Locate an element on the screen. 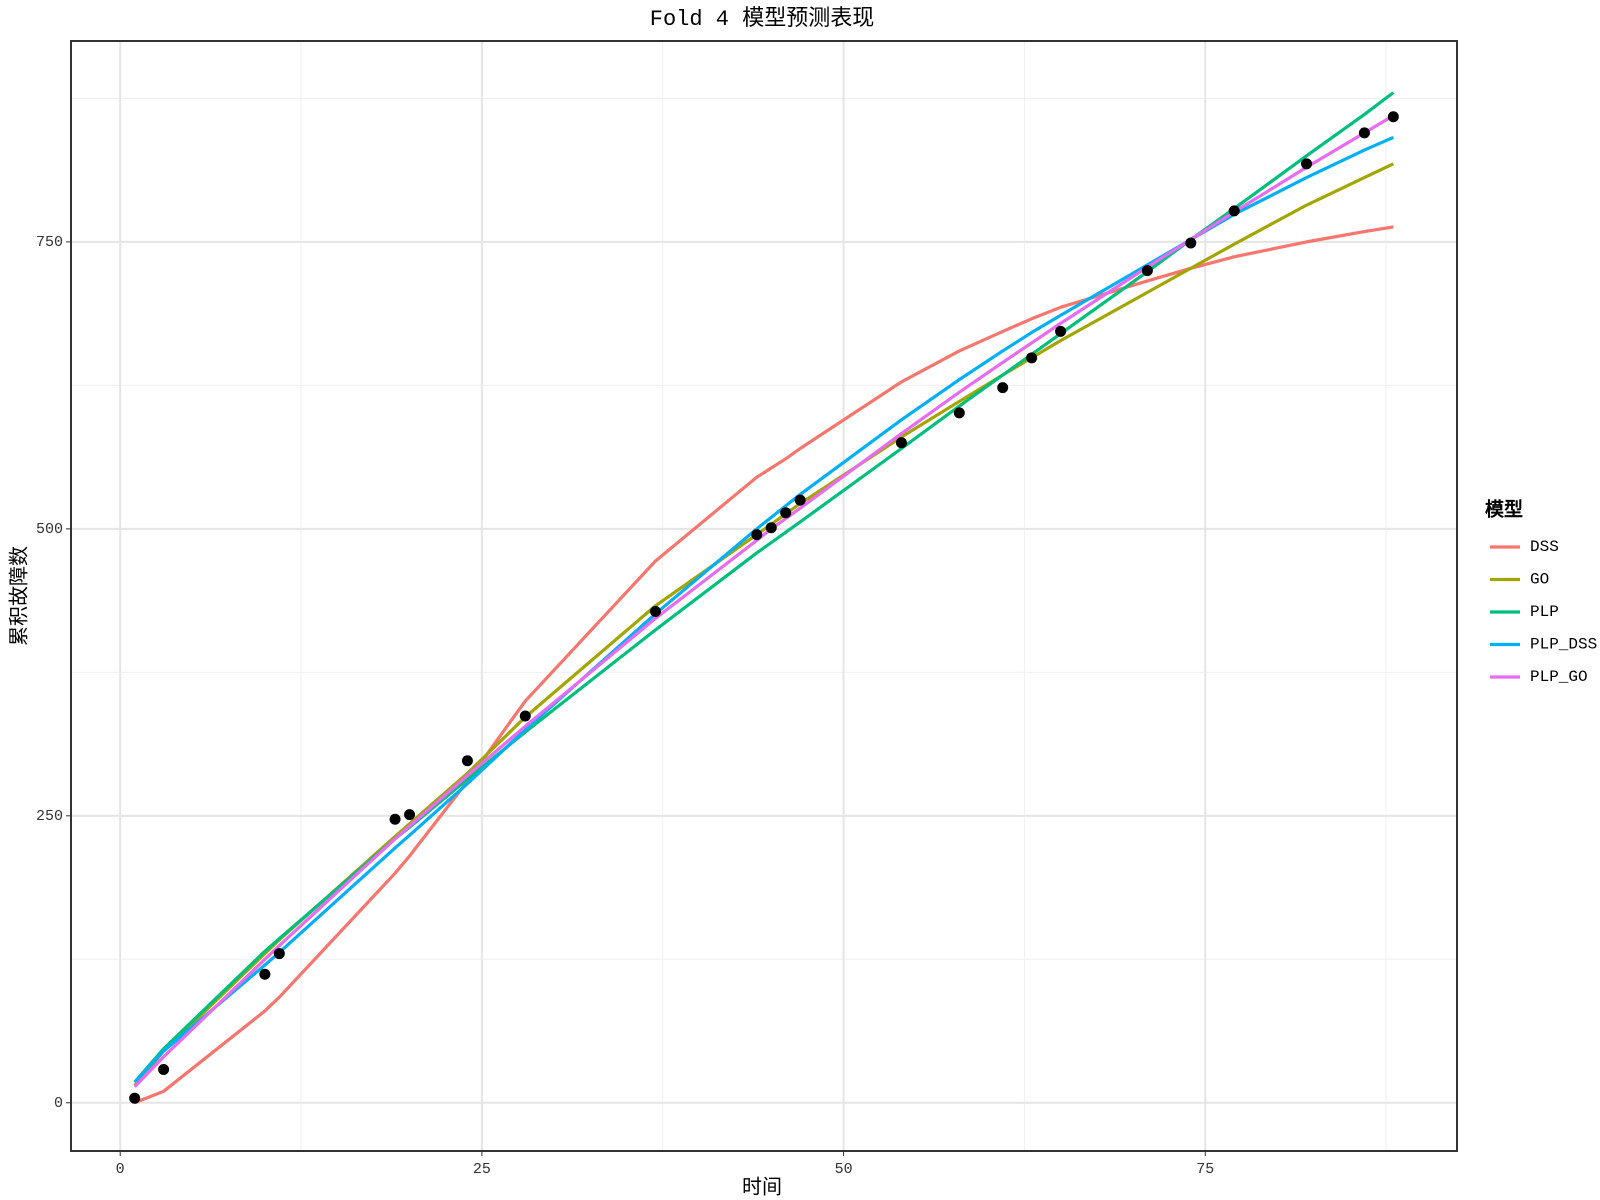  x-axis-title: 时间 is located at coordinates (762, 1187).